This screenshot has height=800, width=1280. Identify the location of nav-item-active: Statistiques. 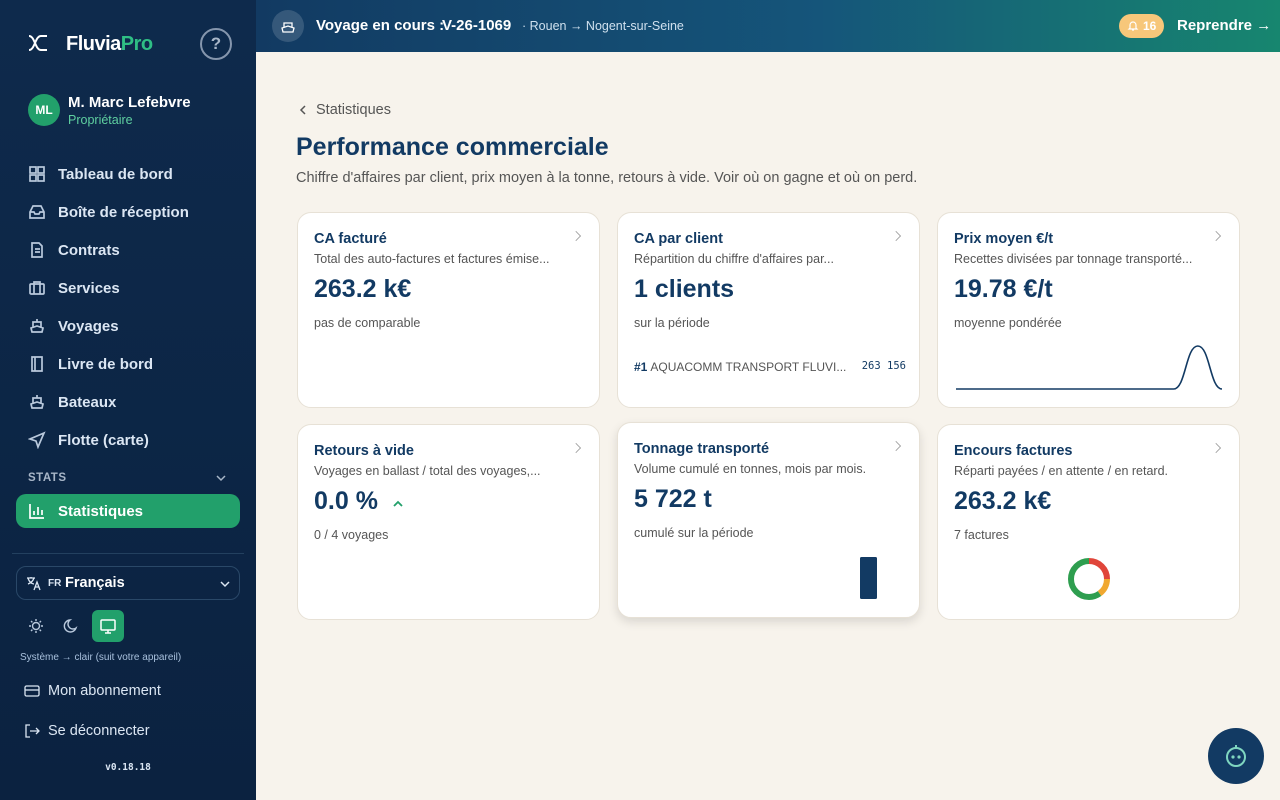
(128, 511).